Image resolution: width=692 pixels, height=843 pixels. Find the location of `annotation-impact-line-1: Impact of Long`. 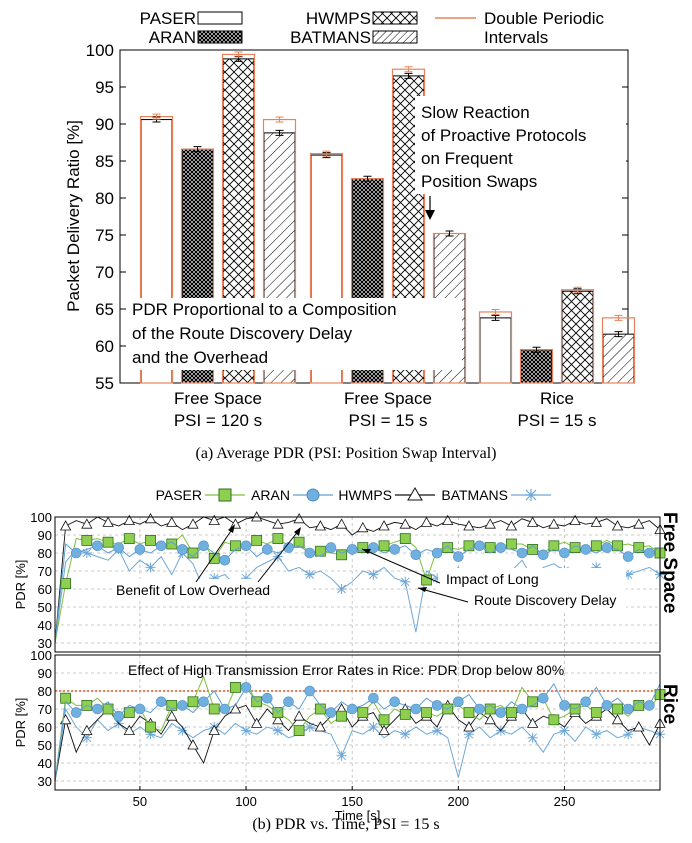

annotation-impact-line-1: Impact of Long is located at coordinates (492, 579).